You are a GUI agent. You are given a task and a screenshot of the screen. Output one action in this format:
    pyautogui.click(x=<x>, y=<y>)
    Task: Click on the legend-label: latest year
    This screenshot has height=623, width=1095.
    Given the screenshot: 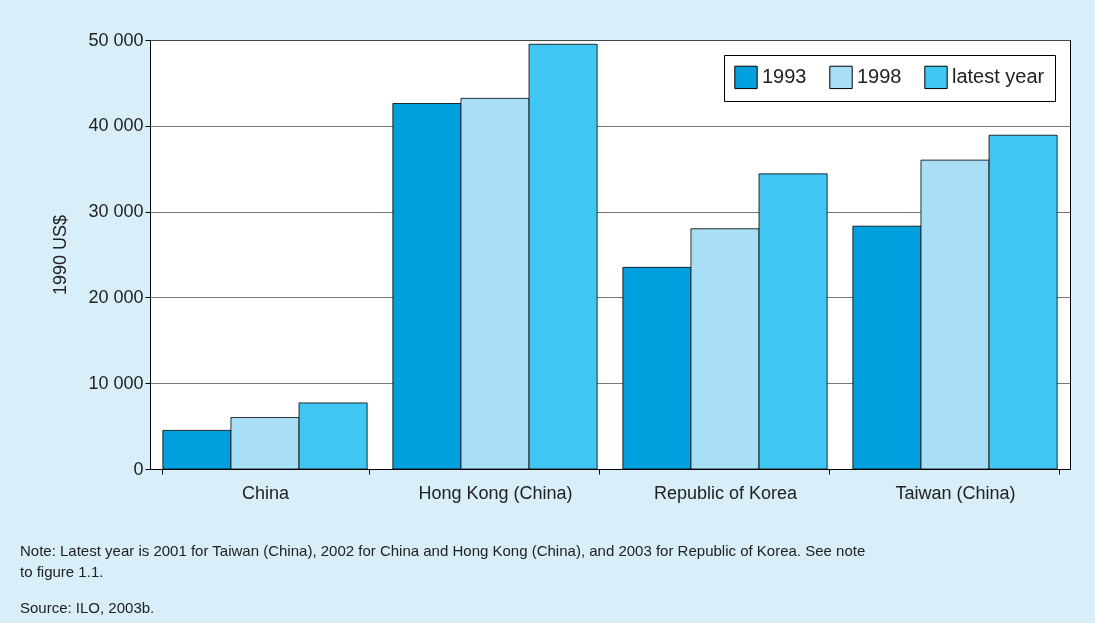 What is the action you would take?
    pyautogui.click(x=998, y=76)
    